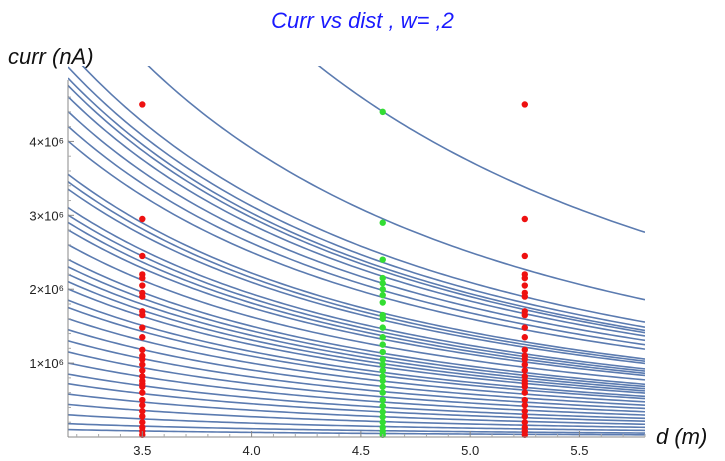 This screenshot has width=725, height=461. Describe the element at coordinates (252, 450) in the screenshot. I see `x-tick-label-1: 4.0` at that location.